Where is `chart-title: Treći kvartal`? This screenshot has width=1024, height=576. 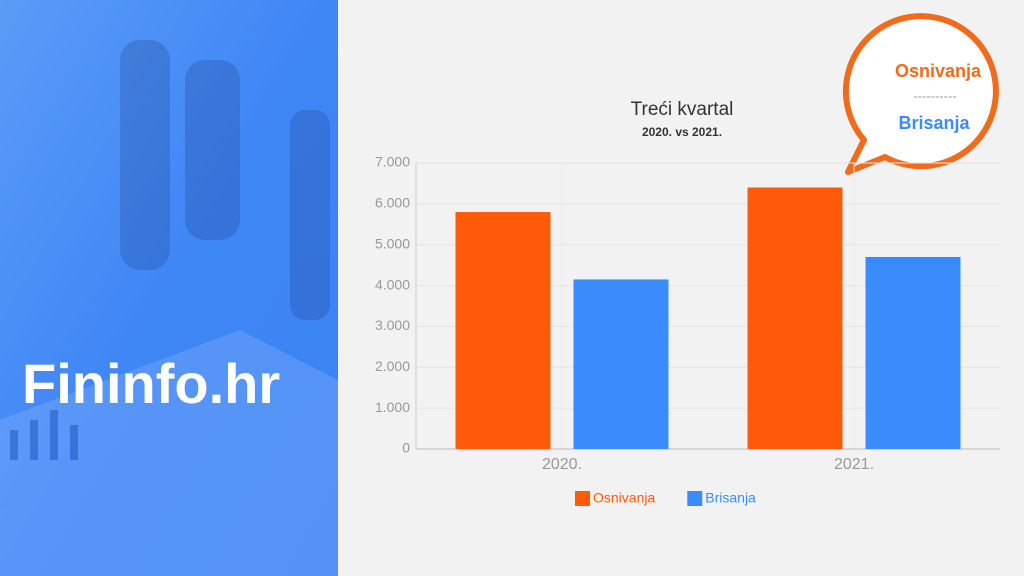 chart-title: Treći kvartal is located at coordinates (682, 109).